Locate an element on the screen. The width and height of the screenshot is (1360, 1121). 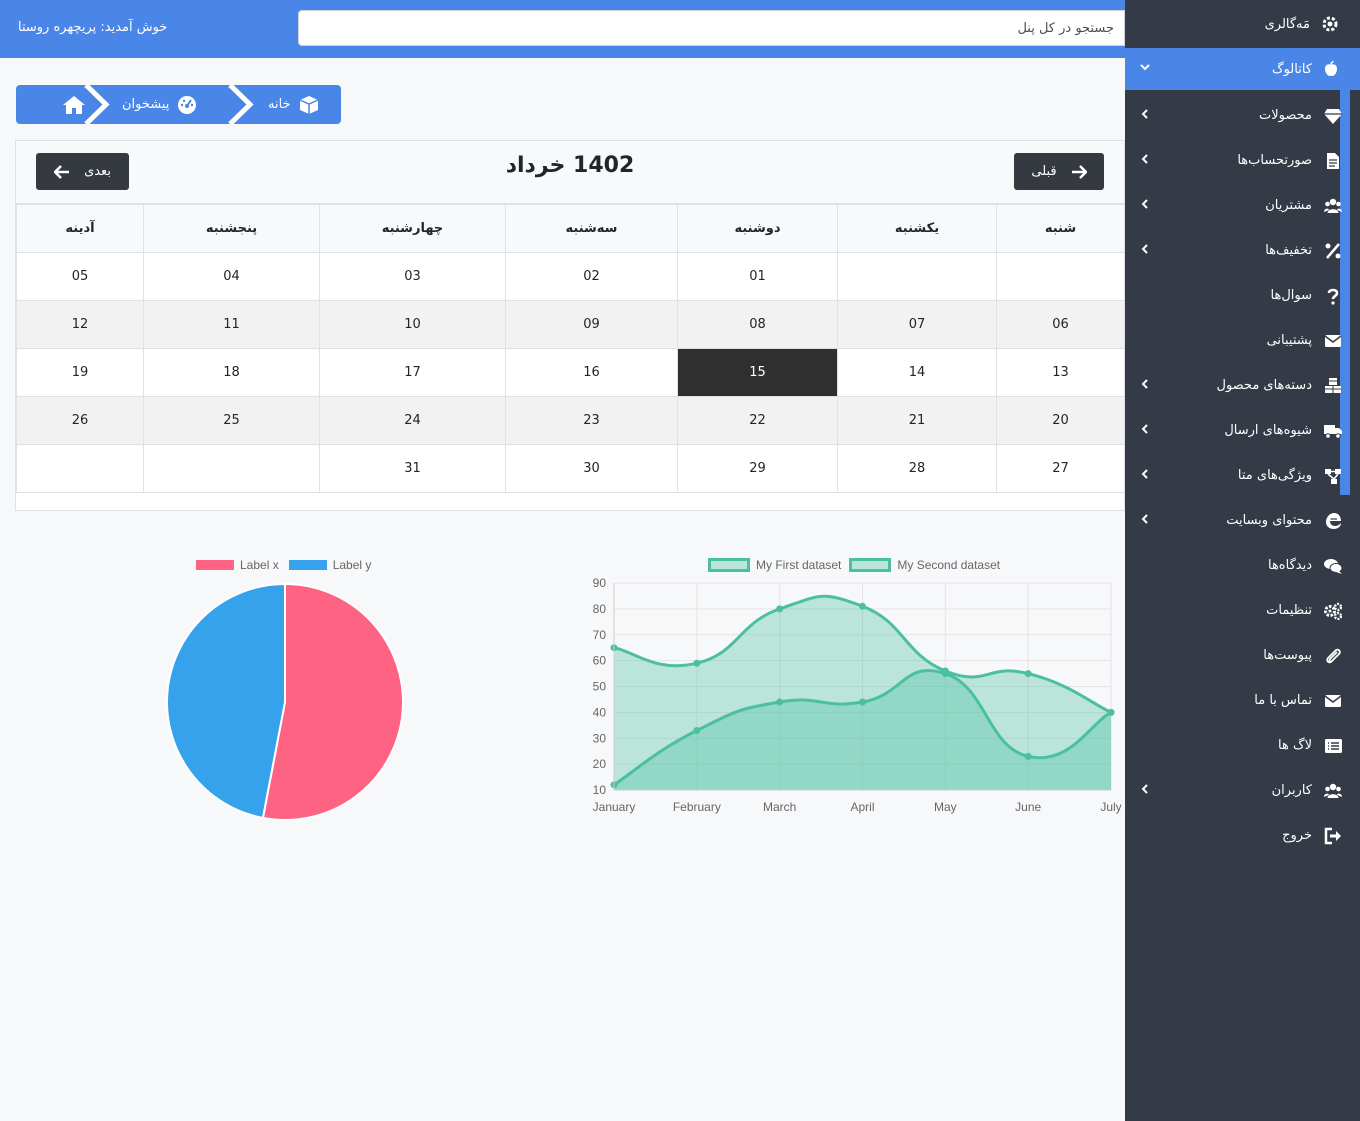
breadcrumb-home: خانه is located at coordinates (293, 104).